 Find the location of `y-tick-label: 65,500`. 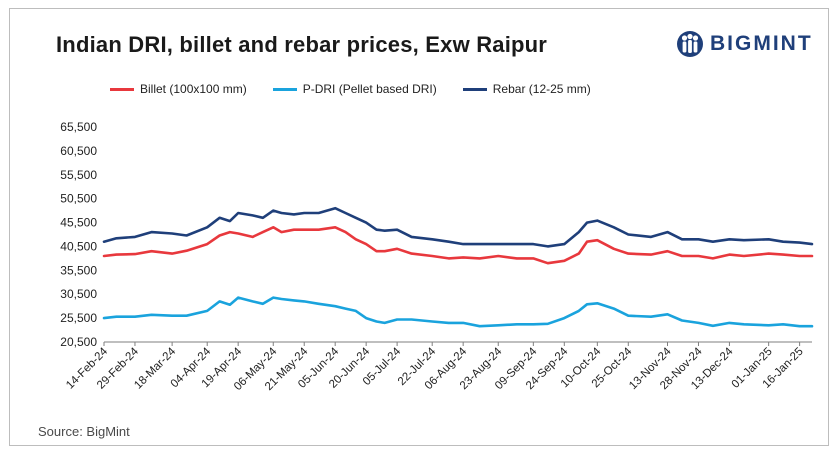

y-tick-label: 65,500 is located at coordinates (78, 127).